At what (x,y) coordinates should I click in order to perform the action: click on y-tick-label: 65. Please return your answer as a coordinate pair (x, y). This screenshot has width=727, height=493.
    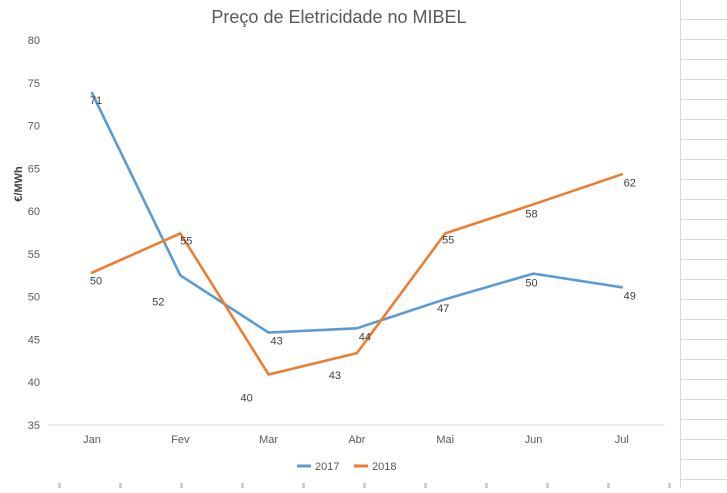
    Looking at the image, I should click on (34, 169).